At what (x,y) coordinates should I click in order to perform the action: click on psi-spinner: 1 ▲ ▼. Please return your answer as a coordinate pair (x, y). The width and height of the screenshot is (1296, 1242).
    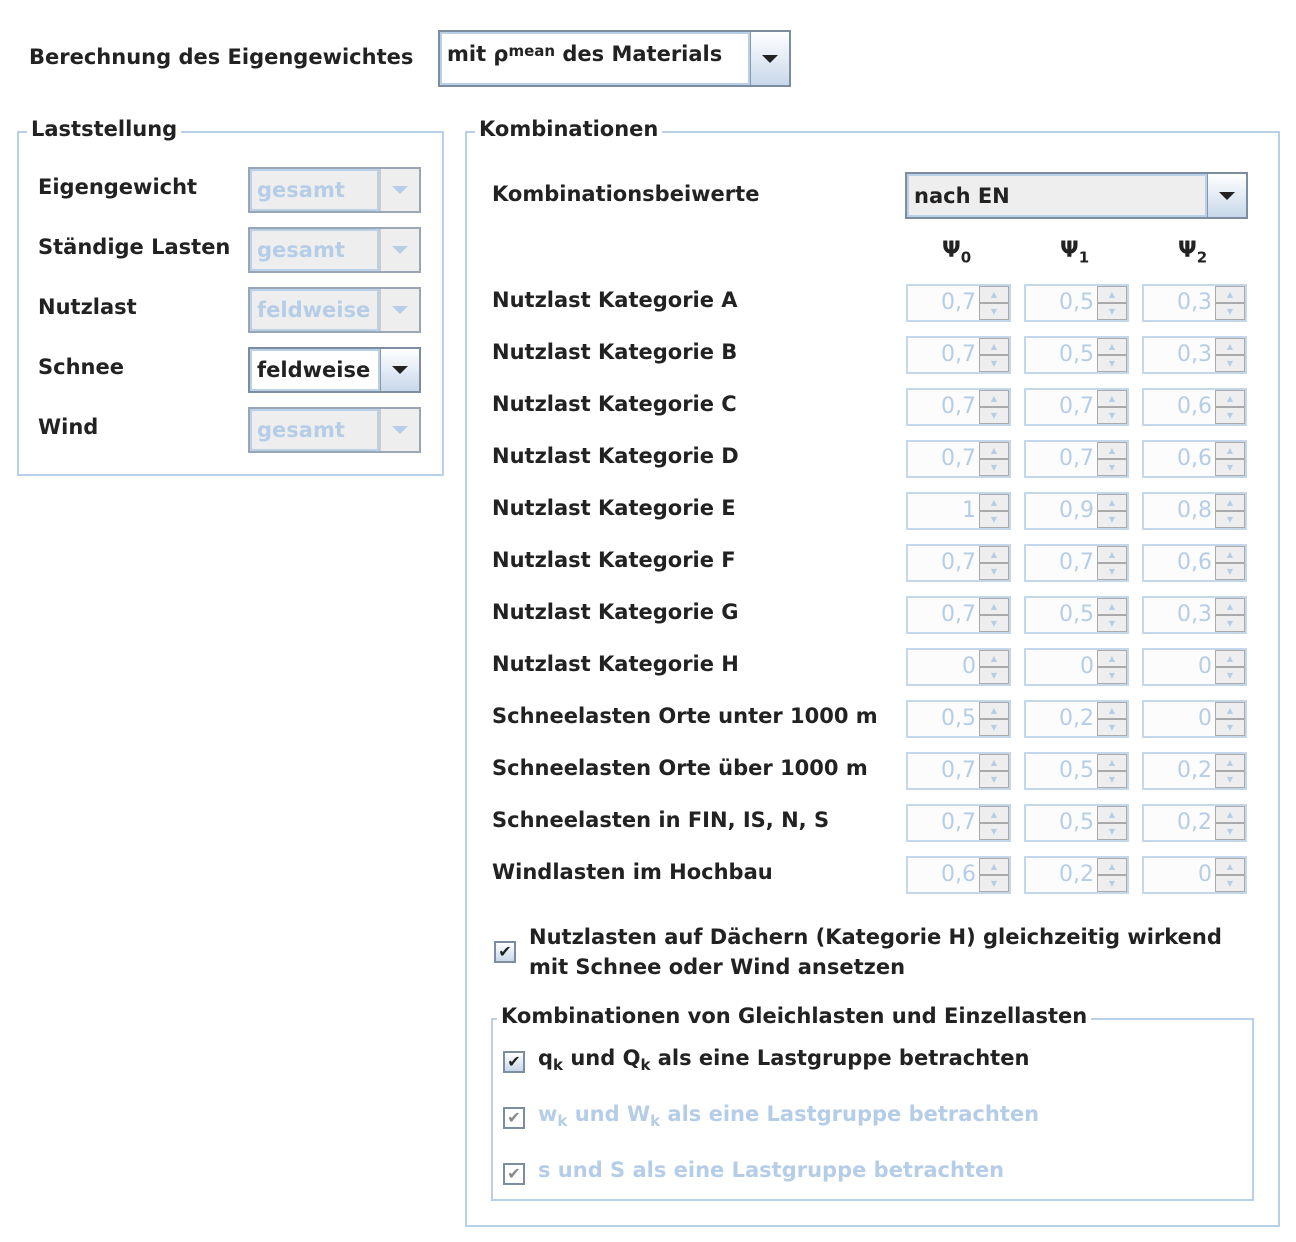
    Looking at the image, I should click on (958, 511).